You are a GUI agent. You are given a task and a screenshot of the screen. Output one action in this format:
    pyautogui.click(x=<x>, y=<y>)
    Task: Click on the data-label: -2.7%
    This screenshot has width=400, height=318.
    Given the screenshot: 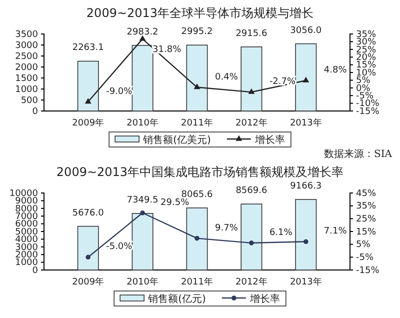 What is the action you would take?
    pyautogui.click(x=282, y=82)
    